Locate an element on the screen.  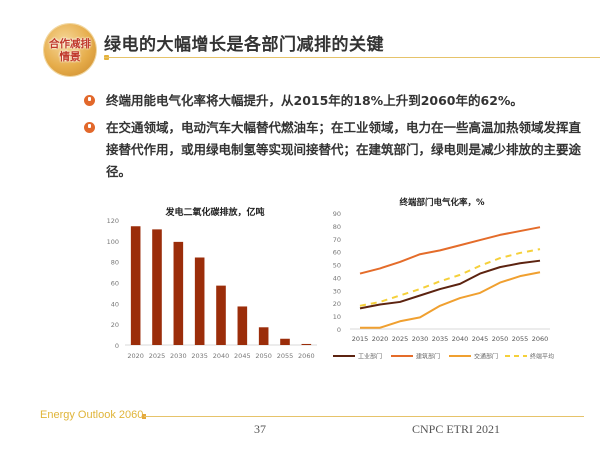
bullet-text: 终端用能电气化率将大幅提升，从2015年的18%上升到2060年的62%。 is located at coordinates (314, 100).